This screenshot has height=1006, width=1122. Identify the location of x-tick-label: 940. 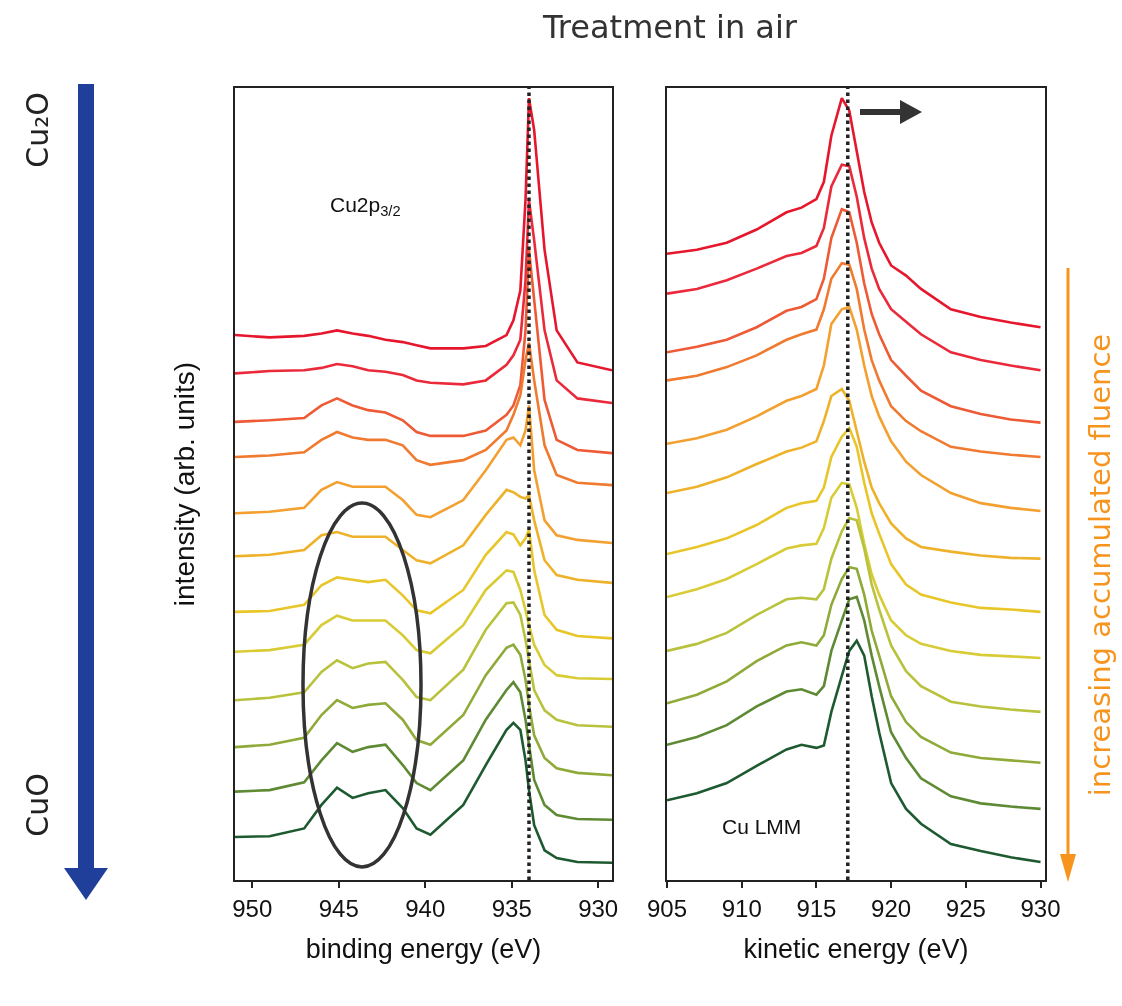
(425, 908).